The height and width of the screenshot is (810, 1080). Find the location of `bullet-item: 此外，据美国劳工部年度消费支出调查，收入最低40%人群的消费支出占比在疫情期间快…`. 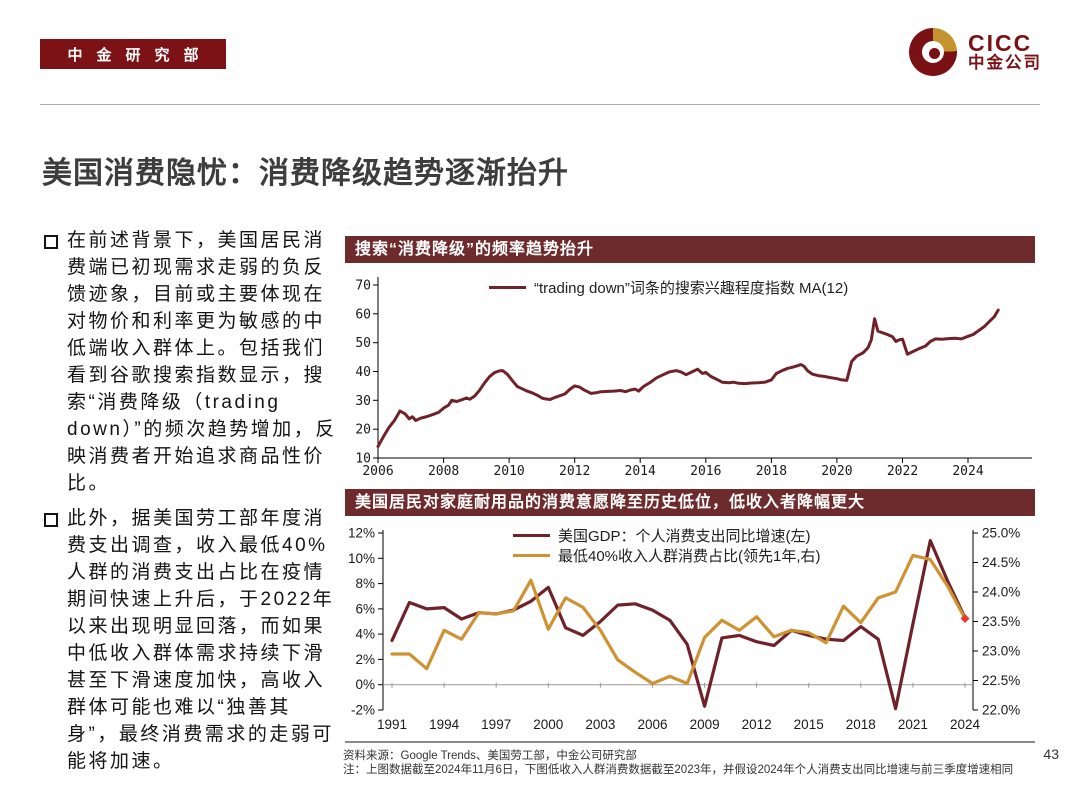

bullet-item: 此外，据美国劳工部年度消费支出调查，收入最低40%人群的消费支出占比在疫情期间快… is located at coordinates (192, 640).